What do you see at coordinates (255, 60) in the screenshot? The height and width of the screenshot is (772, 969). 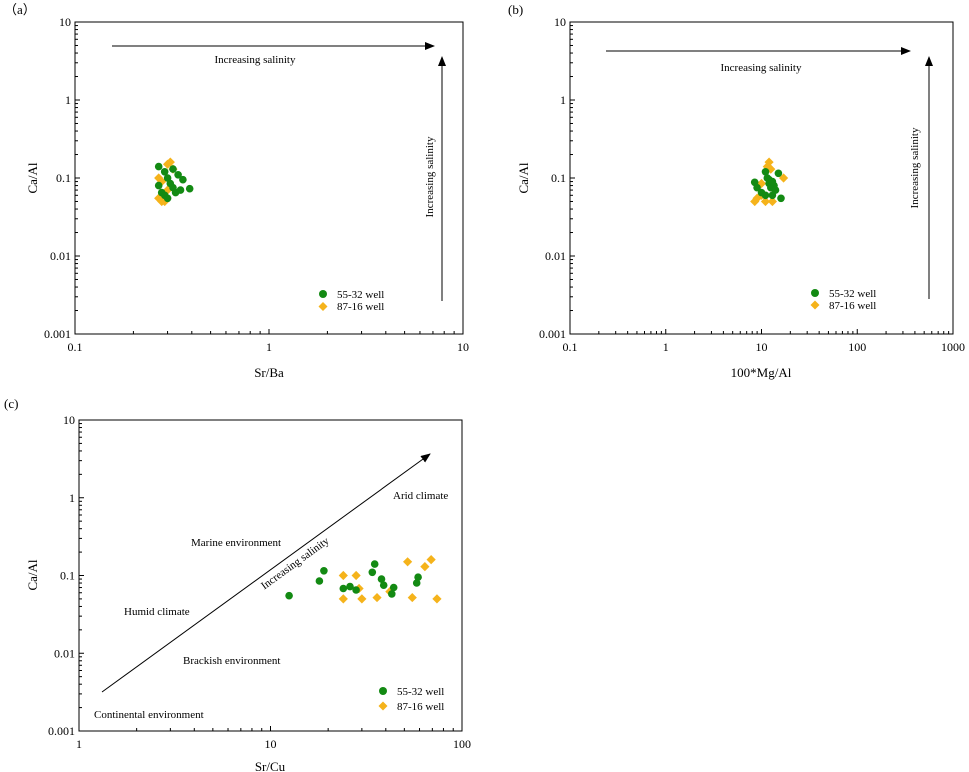 I see `annotation-salinity-horizontal-a: Increasing salinity` at bounding box center [255, 60].